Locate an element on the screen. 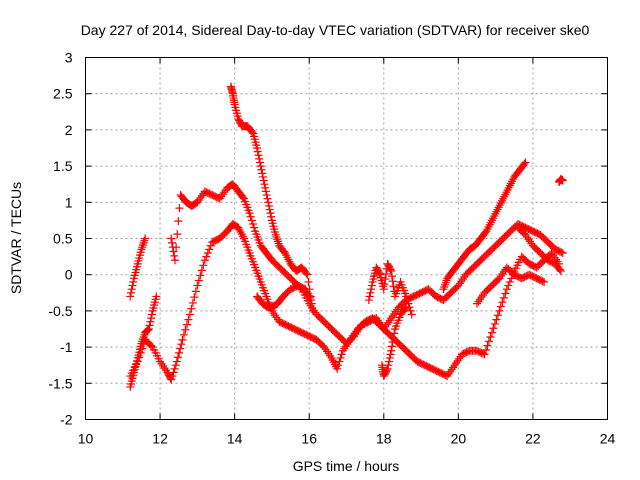 This screenshot has height=480, width=640. y-tick-label: 3 is located at coordinates (69, 58).